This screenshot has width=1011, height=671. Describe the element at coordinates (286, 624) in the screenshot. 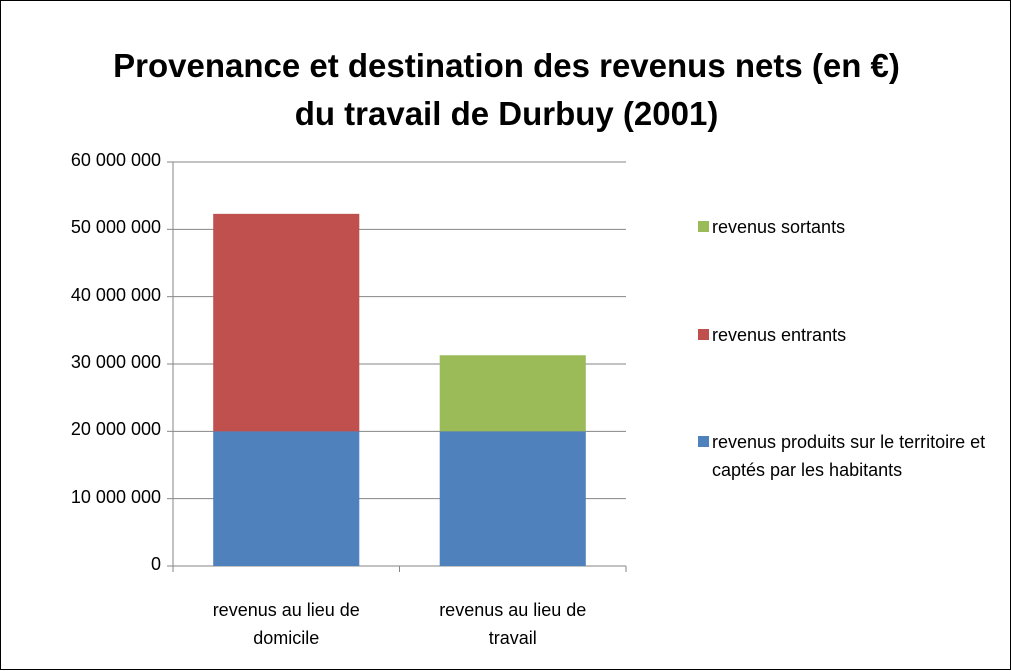

I see `x-tick-label: revenus au lieu de domicile` at that location.